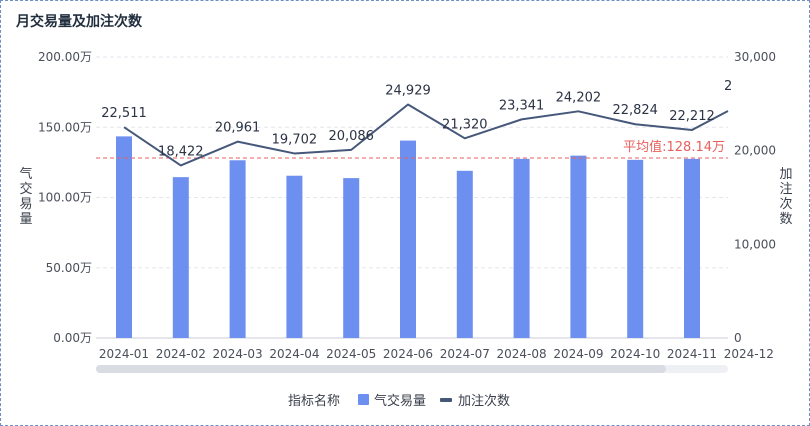 This screenshot has width=810, height=426. I want to click on line-data-label: 22,511, so click(124, 113).